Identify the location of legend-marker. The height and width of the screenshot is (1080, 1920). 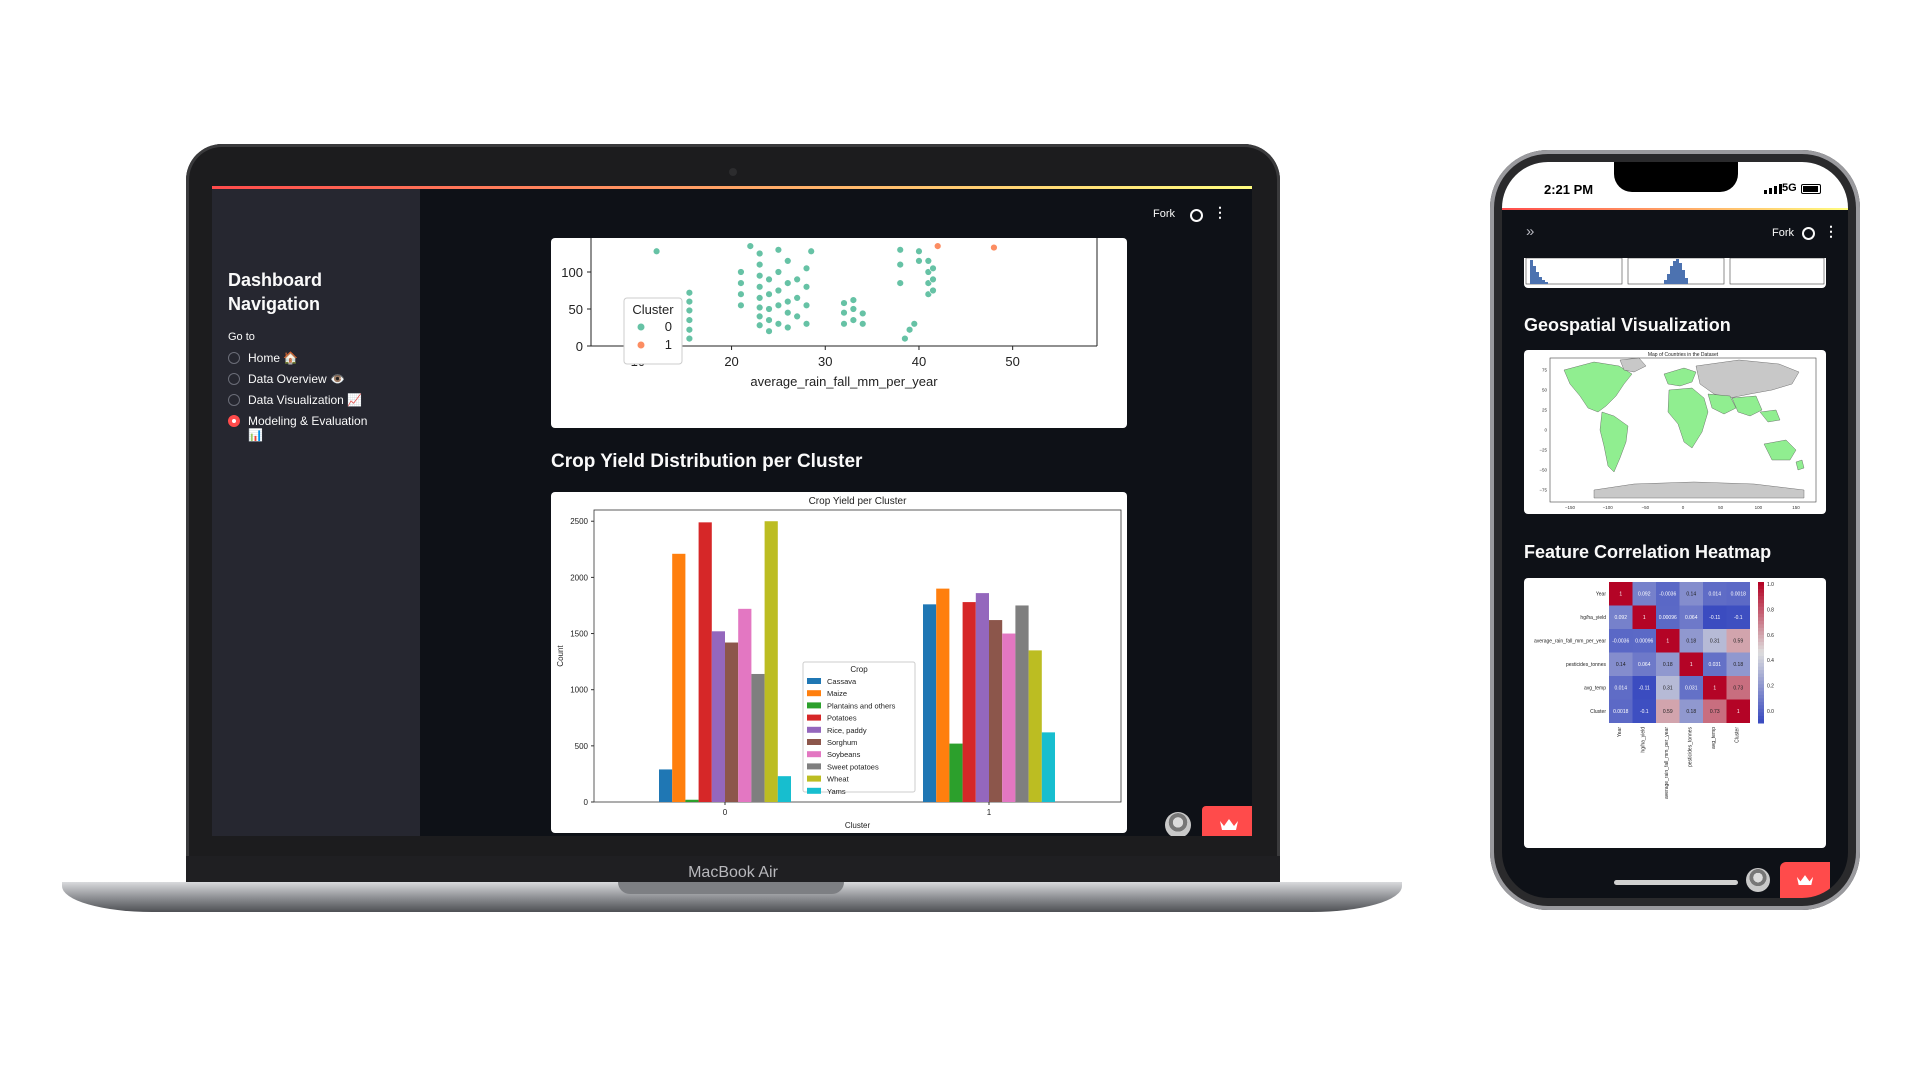
(641, 327).